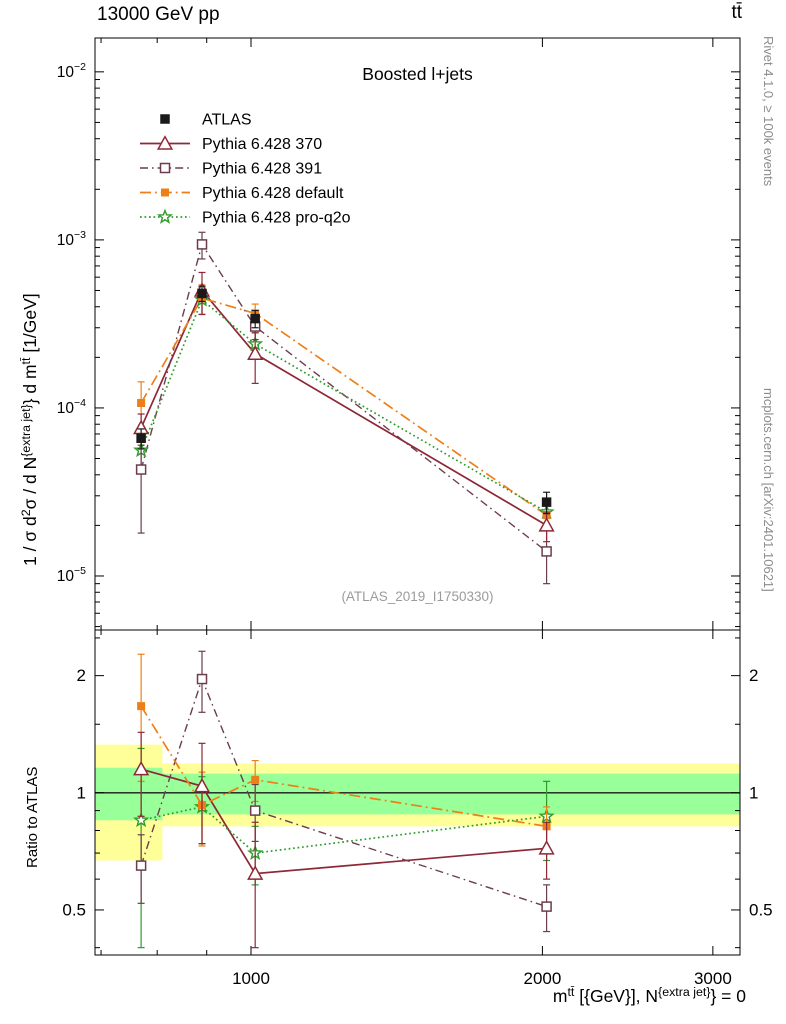  What do you see at coordinates (81, 675) in the screenshot?
I see `ratio-tick-label-left: 2` at bounding box center [81, 675].